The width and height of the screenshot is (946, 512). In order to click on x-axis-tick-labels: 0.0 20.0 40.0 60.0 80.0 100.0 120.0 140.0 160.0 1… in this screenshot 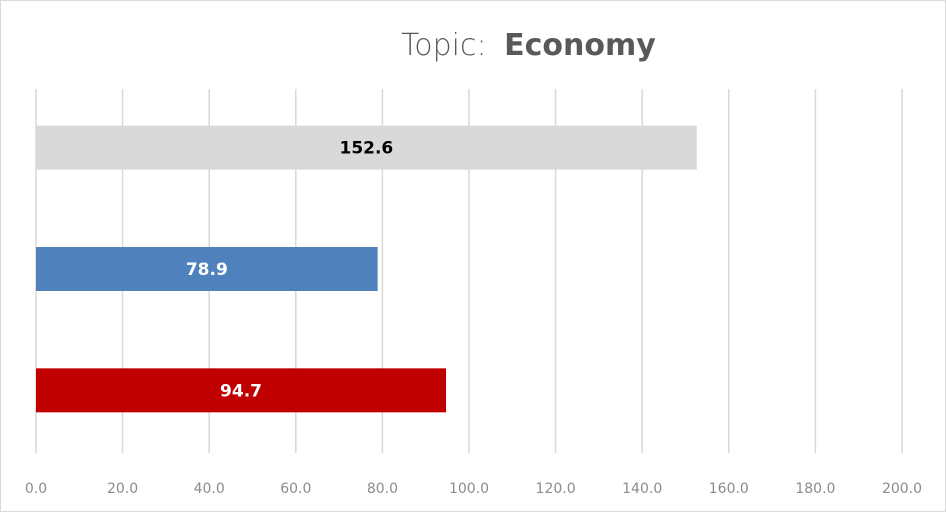, I will do `click(473, 489)`.